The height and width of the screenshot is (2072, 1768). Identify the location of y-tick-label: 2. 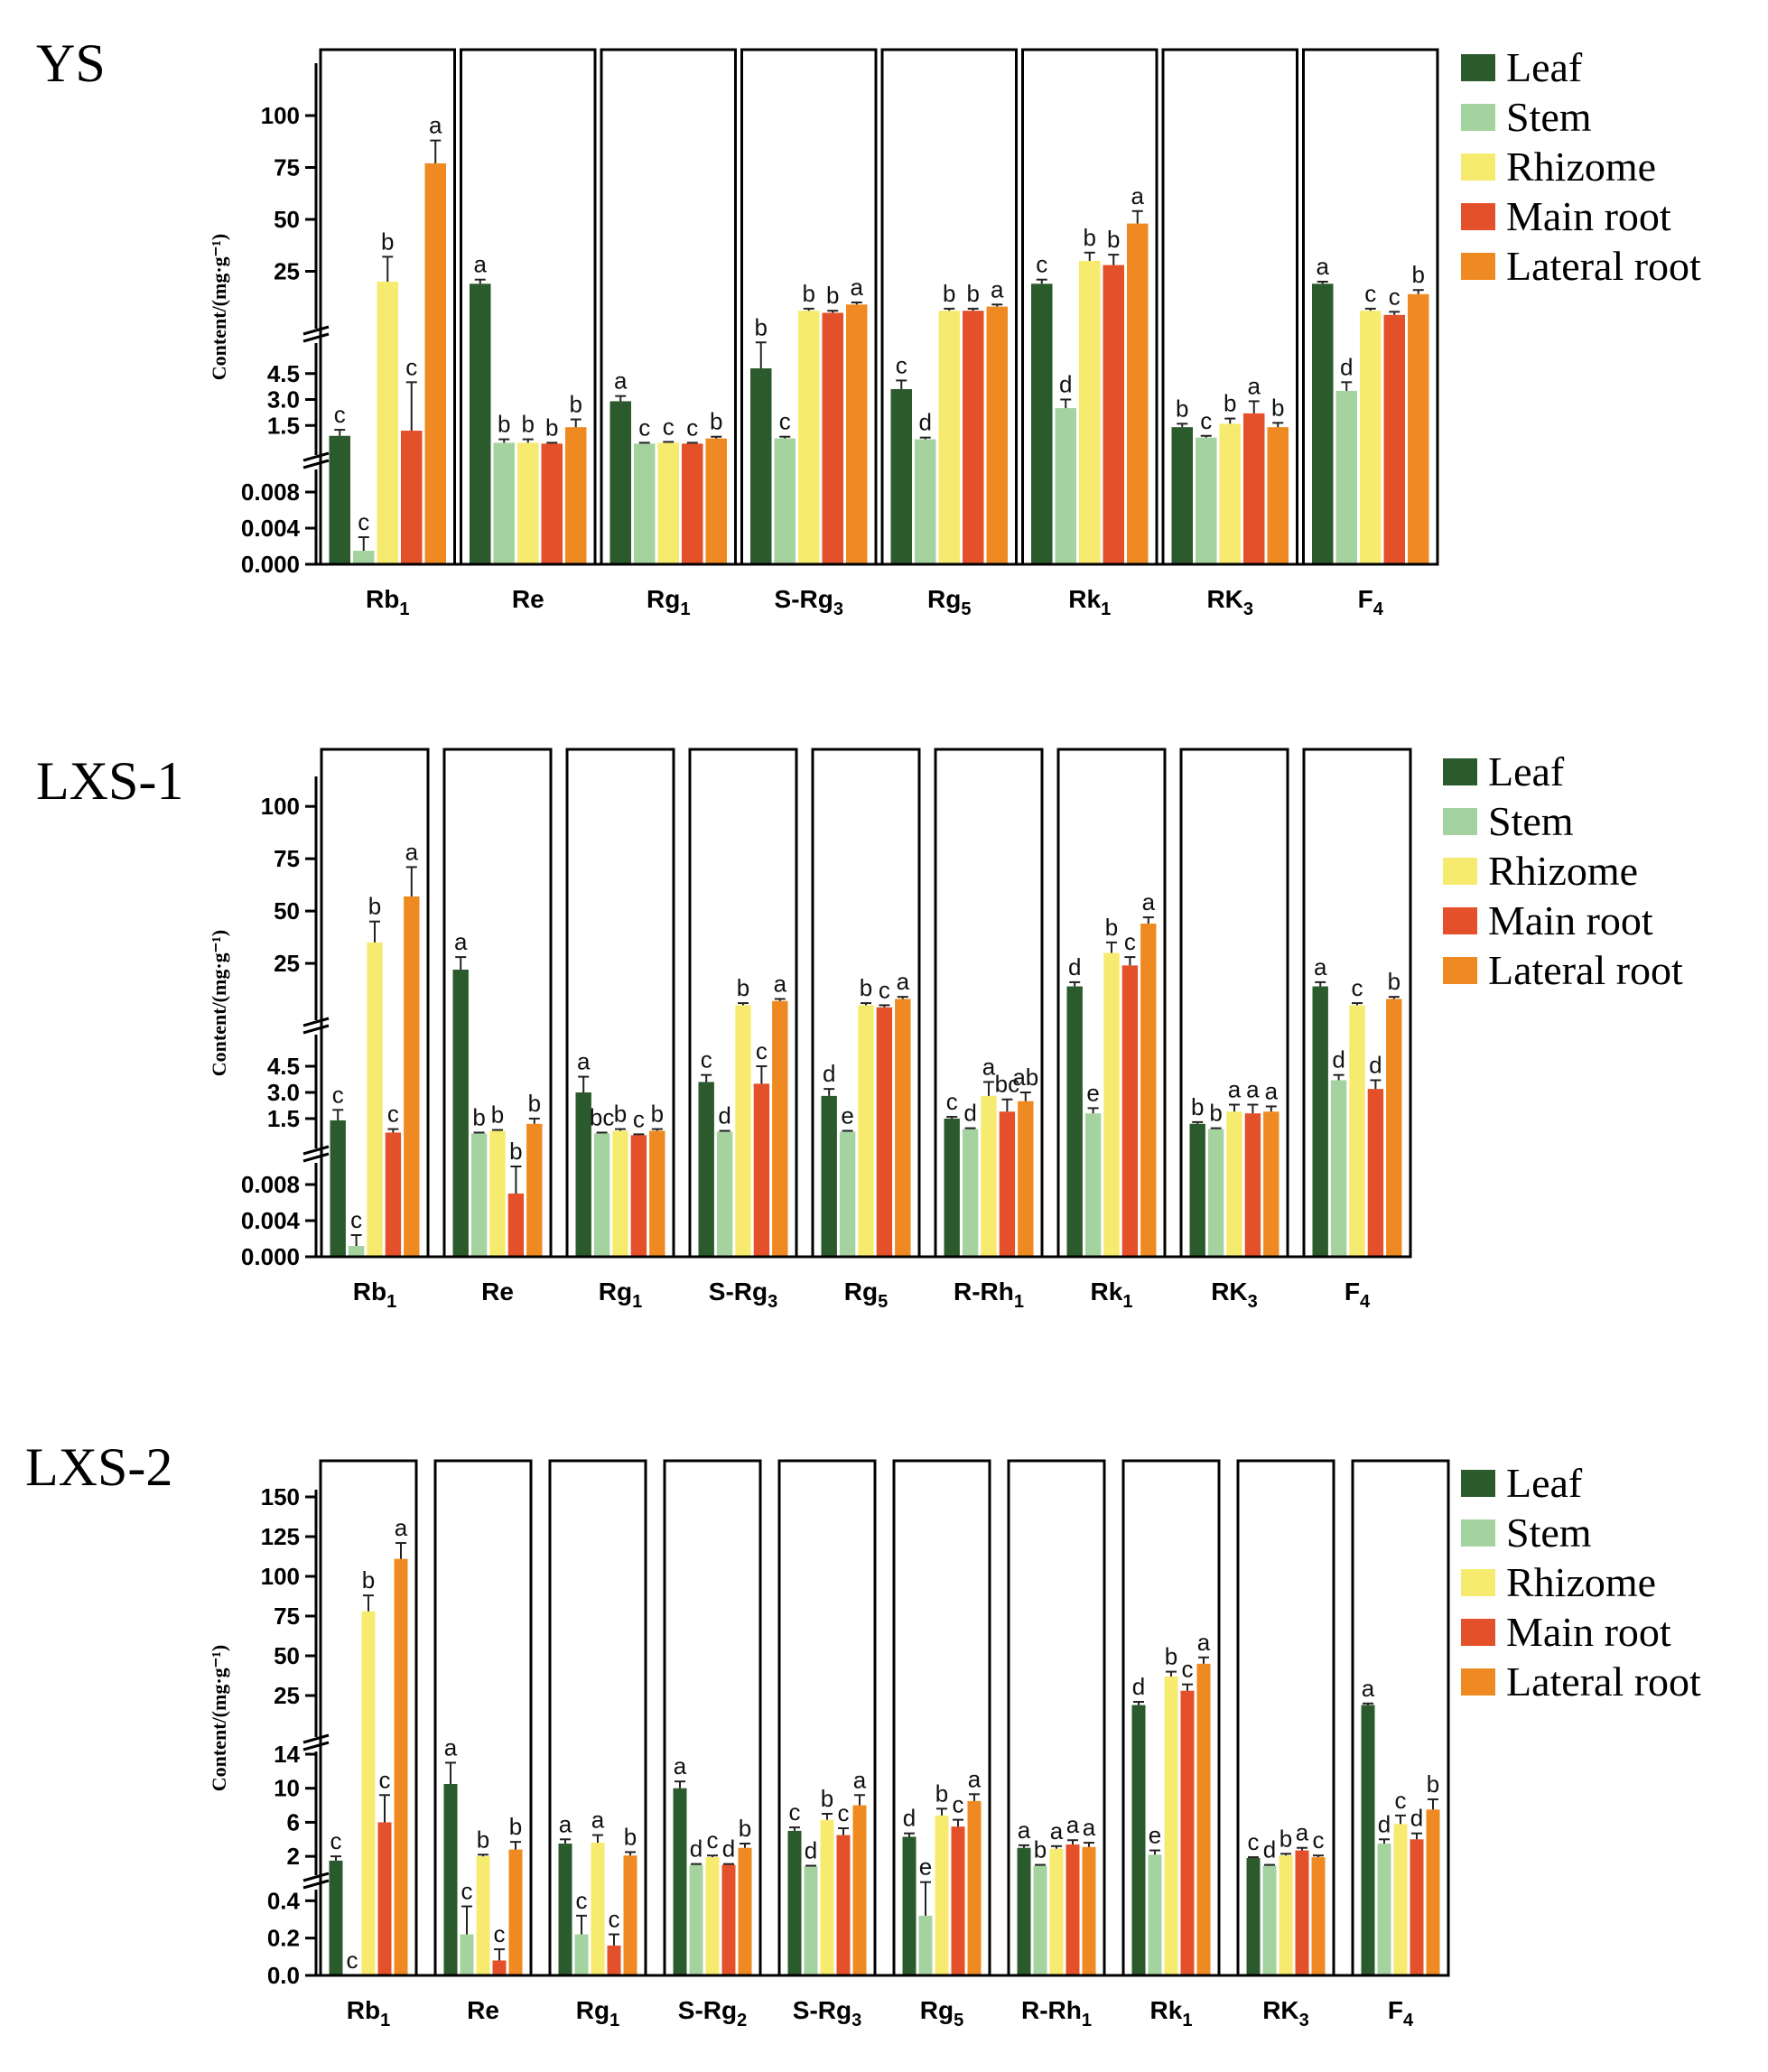
(294, 1857).